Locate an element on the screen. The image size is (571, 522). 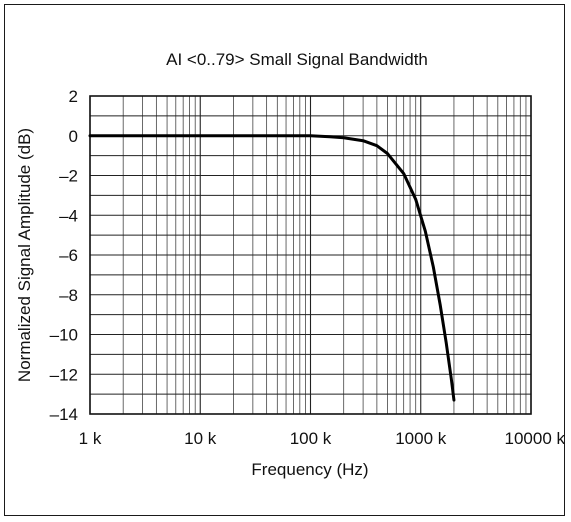
y-tick-label: –8 is located at coordinates (68, 295).